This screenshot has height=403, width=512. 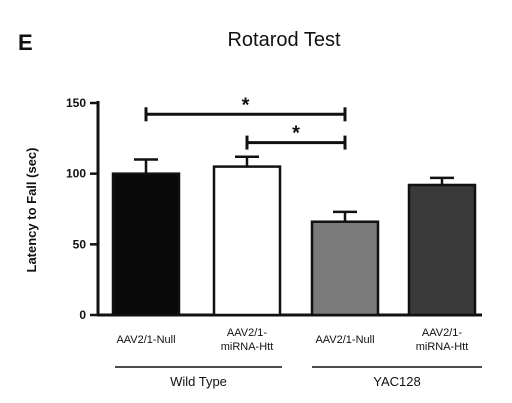 I want to click on y-tick-label: 0, so click(x=82, y=315).